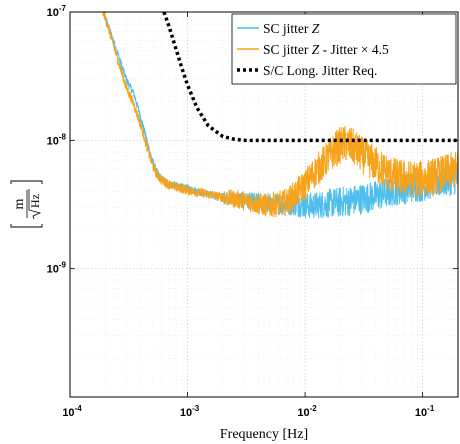 This screenshot has width=460, height=444. What do you see at coordinates (35, 201) in the screenshot?
I see `y-axis-title-denominator: Hz` at bounding box center [35, 201].